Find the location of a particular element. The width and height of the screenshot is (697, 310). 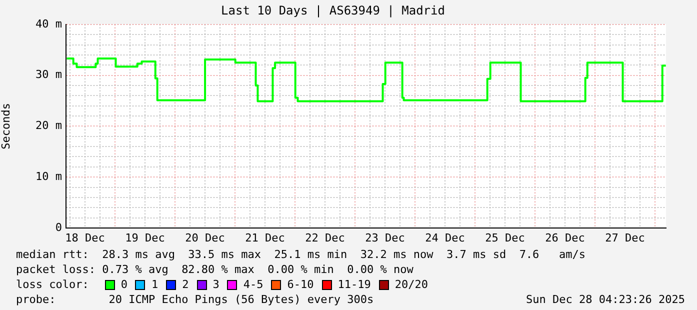

text: probe: 20 ICMP Echo Pings (56 Bytes) every 300s is located at coordinates (195, 299).